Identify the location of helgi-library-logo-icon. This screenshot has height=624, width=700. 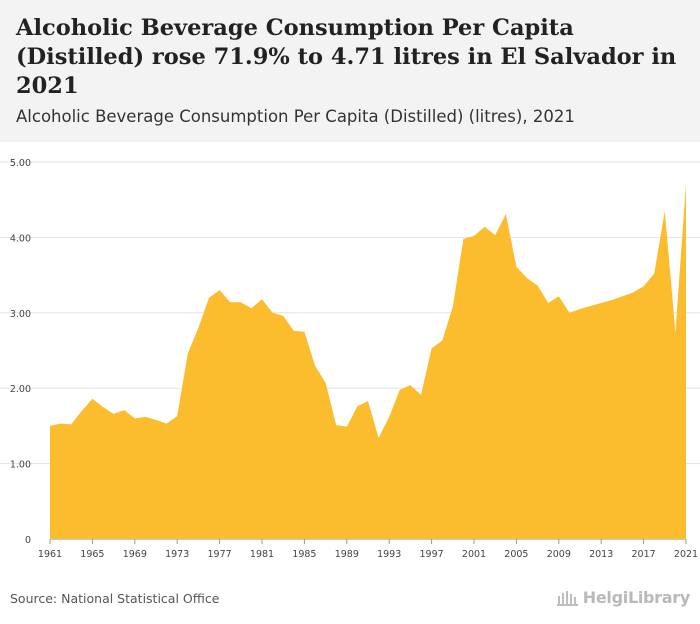
(567, 598).